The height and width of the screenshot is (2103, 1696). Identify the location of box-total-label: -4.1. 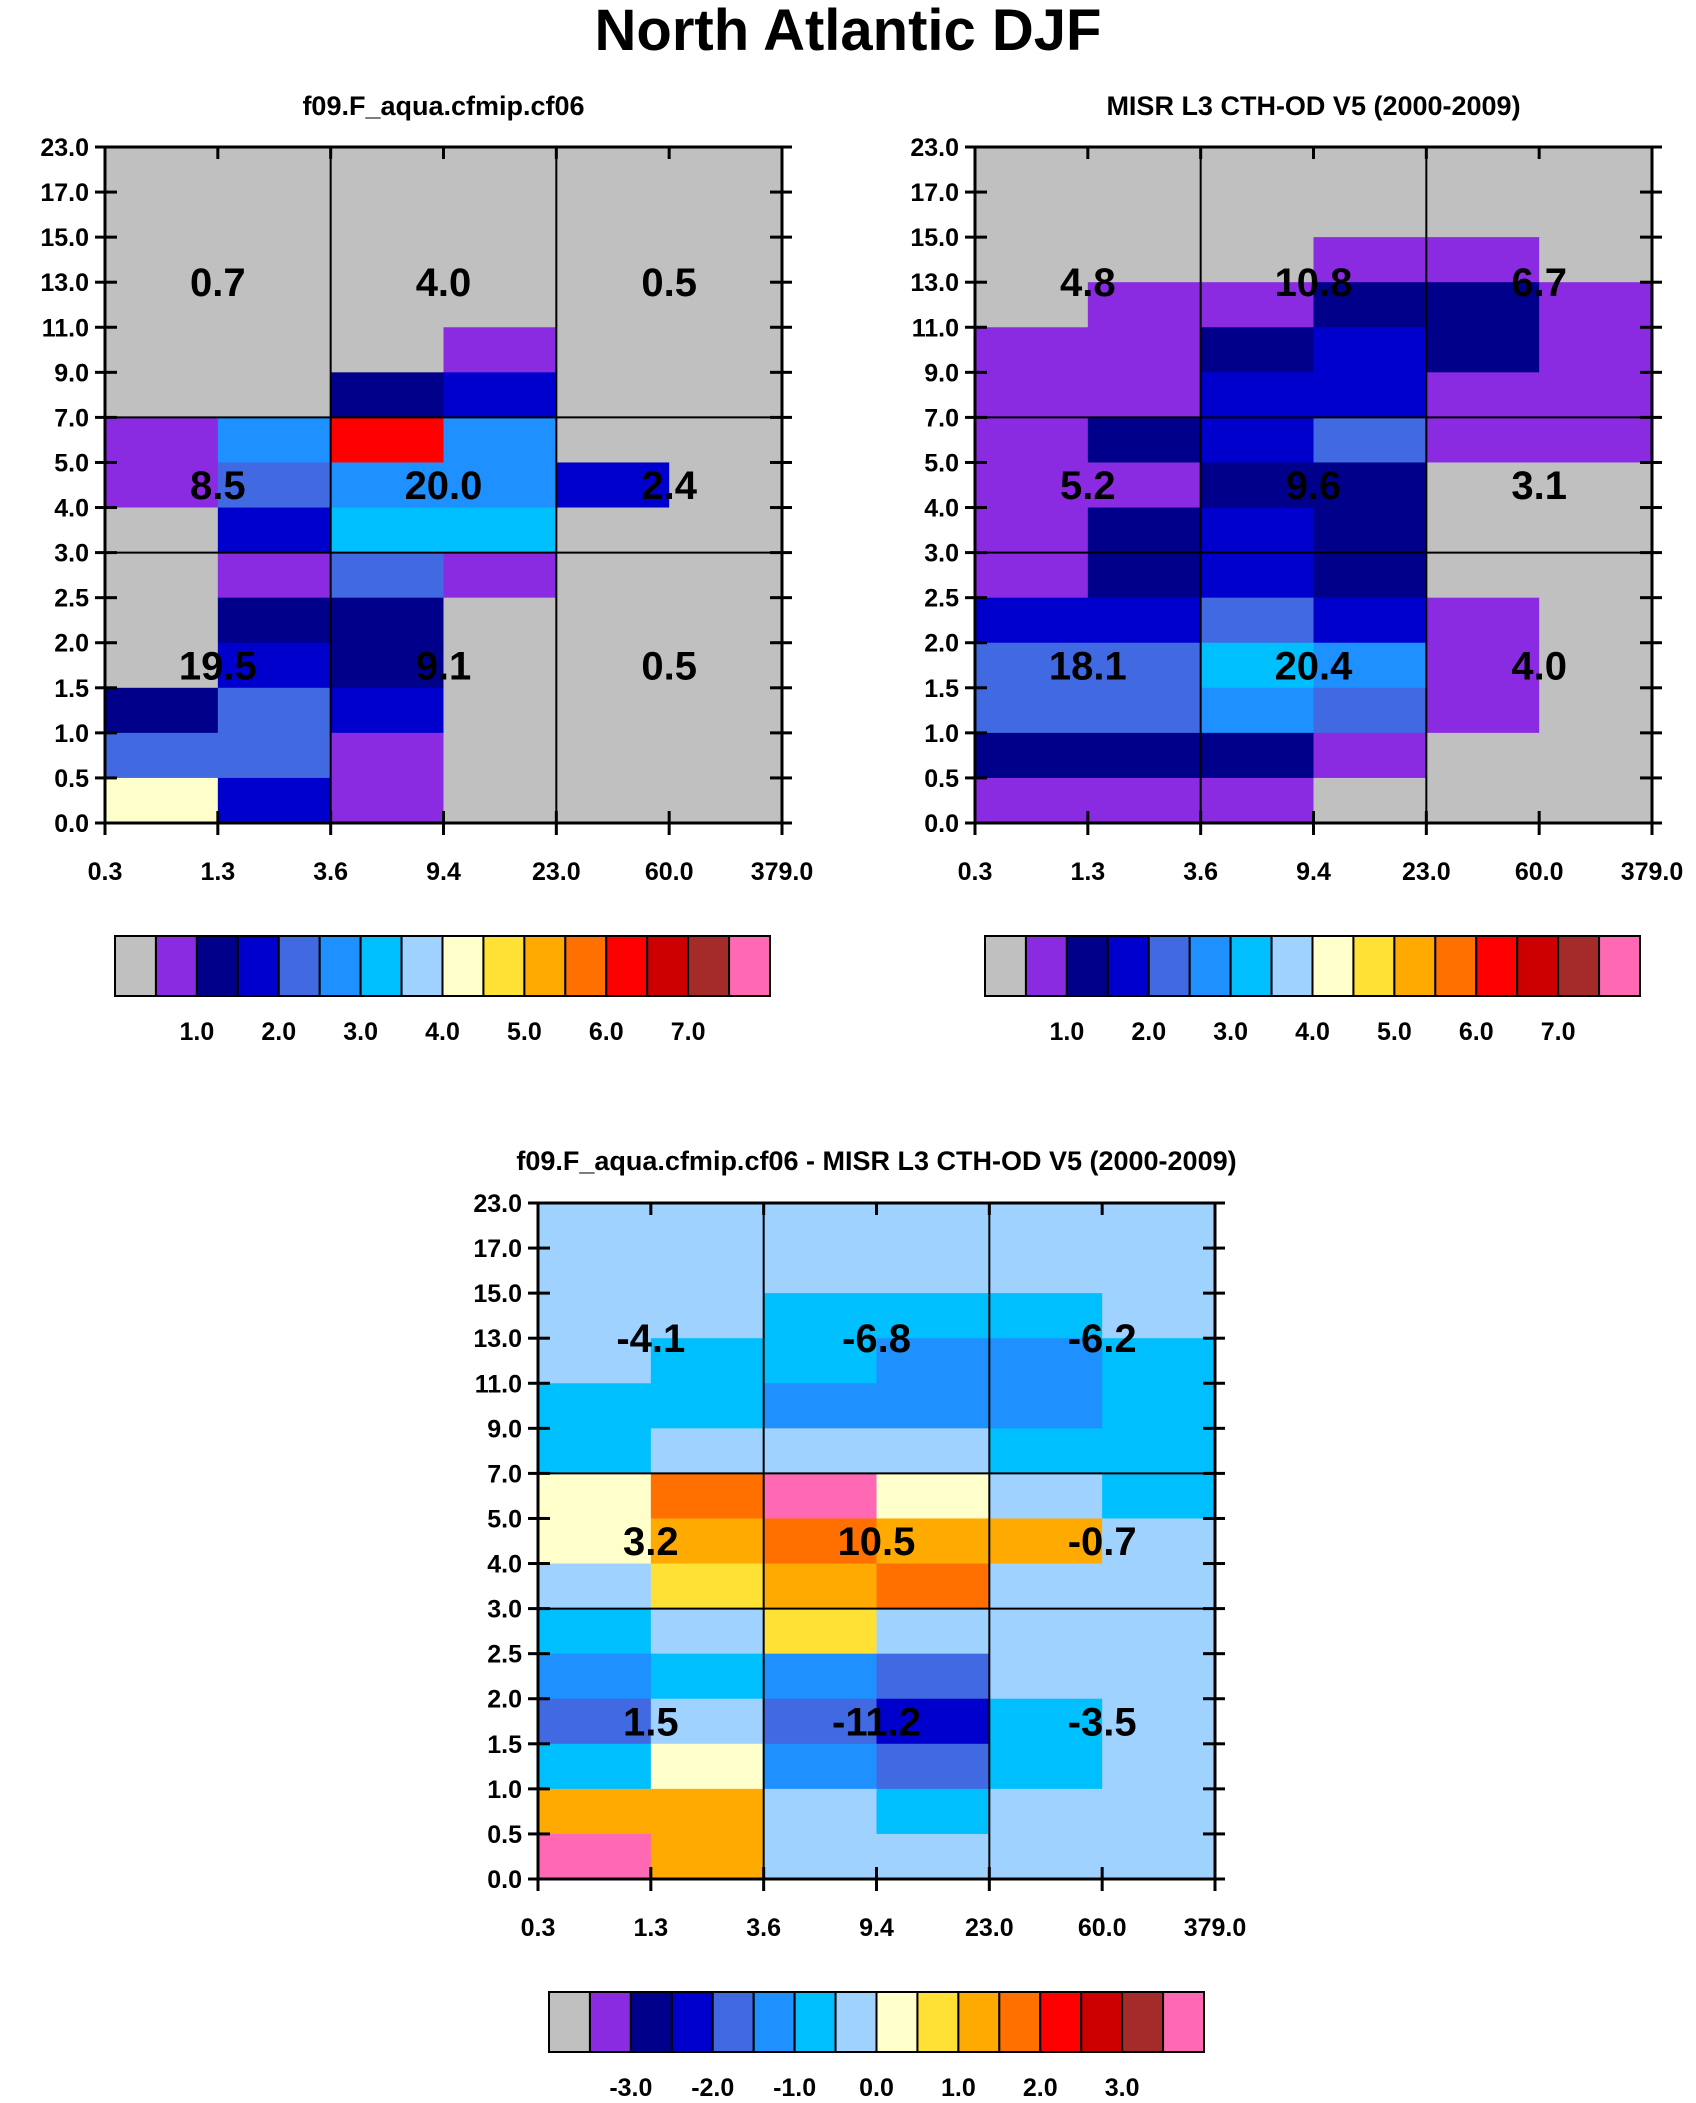
(650, 1339).